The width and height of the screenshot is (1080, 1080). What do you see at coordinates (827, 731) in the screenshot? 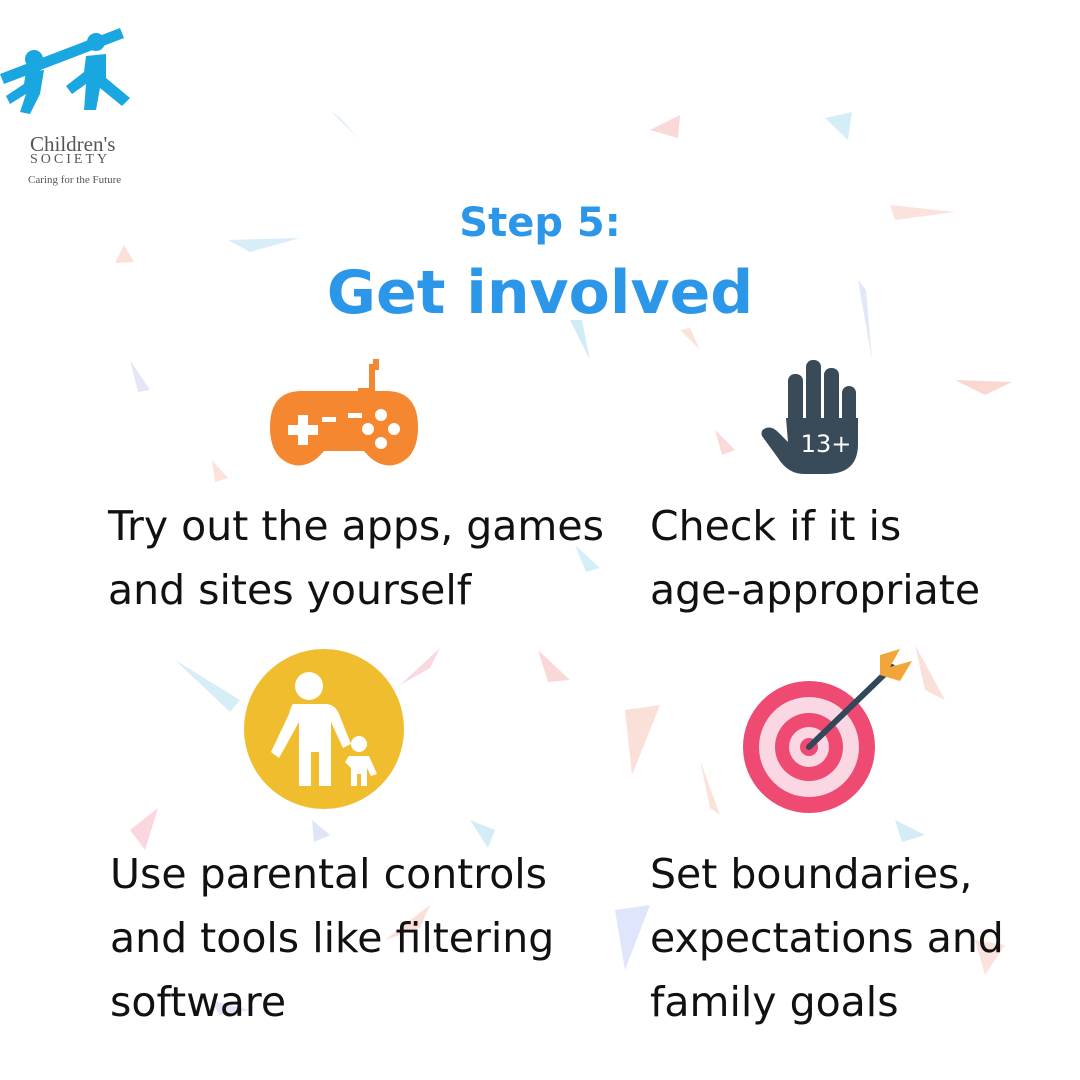
I see `target-arrow-icon` at bounding box center [827, 731].